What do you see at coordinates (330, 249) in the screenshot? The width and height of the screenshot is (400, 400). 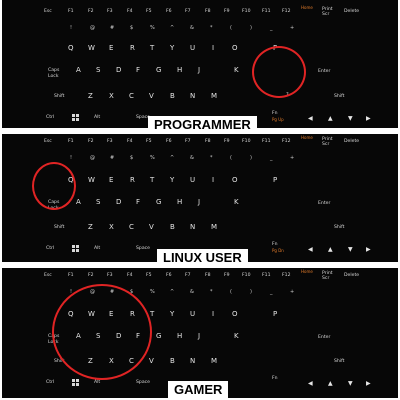 I see `arrow-up-icon: ▲` at bounding box center [330, 249].